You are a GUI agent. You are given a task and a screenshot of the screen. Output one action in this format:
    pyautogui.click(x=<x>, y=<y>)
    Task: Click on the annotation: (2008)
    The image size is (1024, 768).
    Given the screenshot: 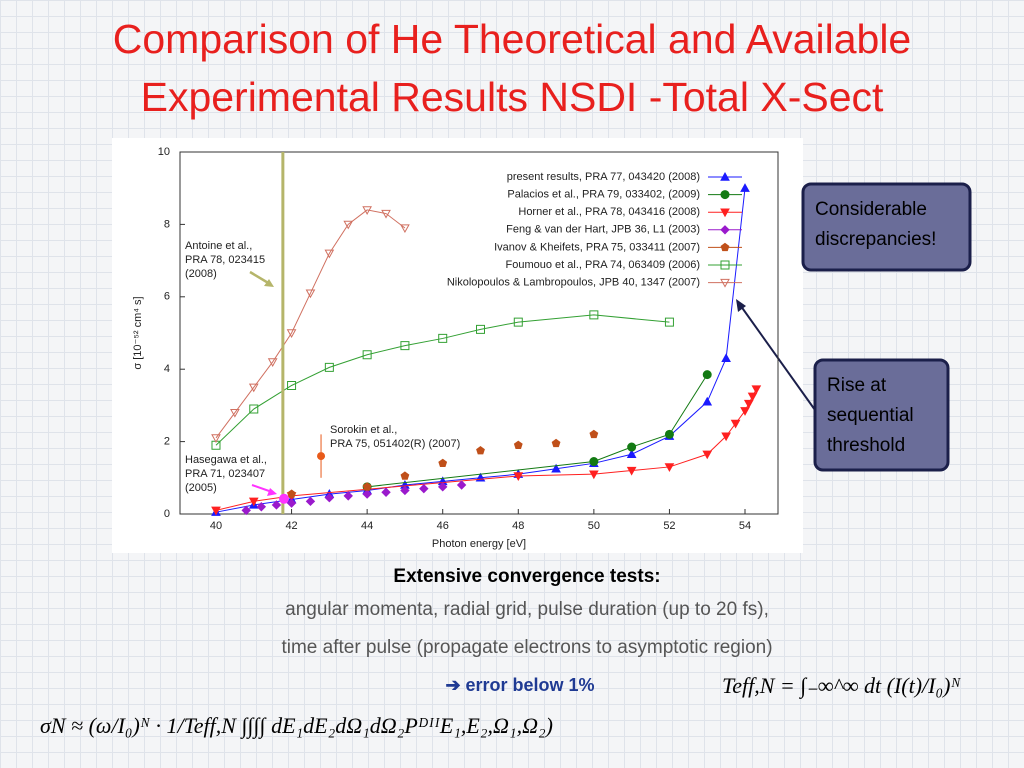 What is the action you would take?
    pyautogui.click(x=201, y=274)
    